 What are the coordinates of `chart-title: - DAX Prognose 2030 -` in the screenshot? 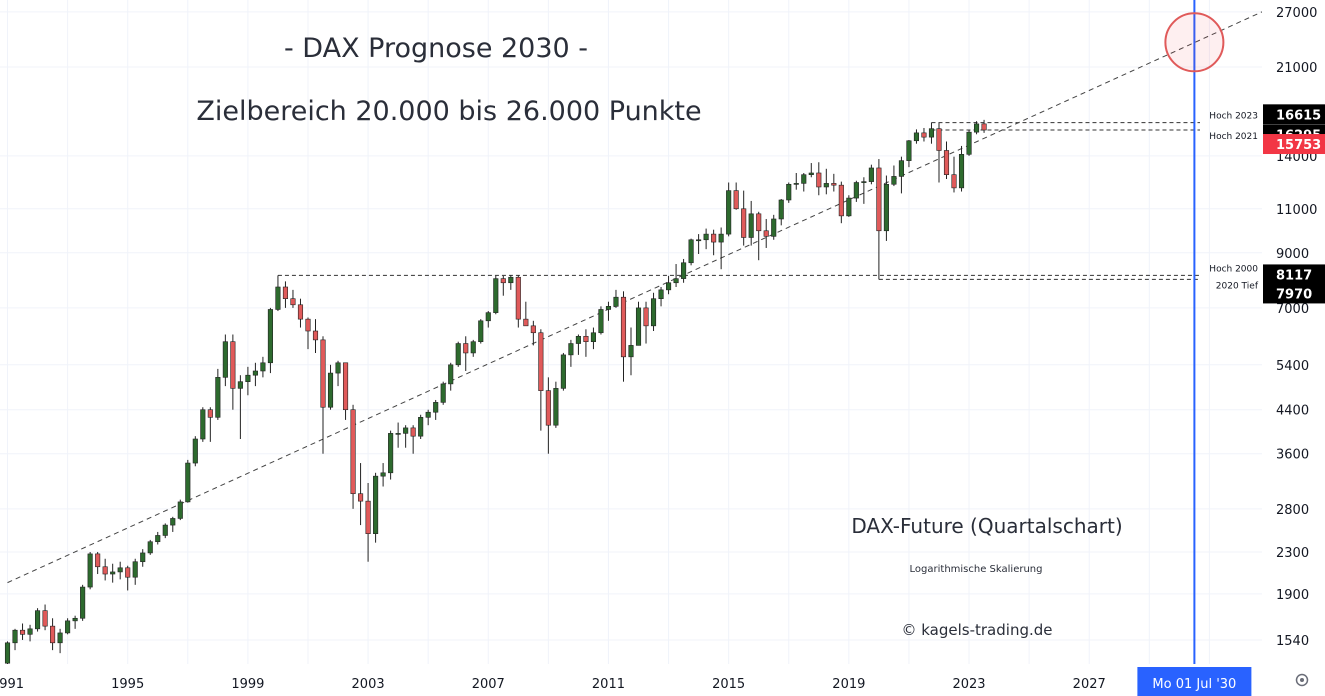 It's located at (436, 48).